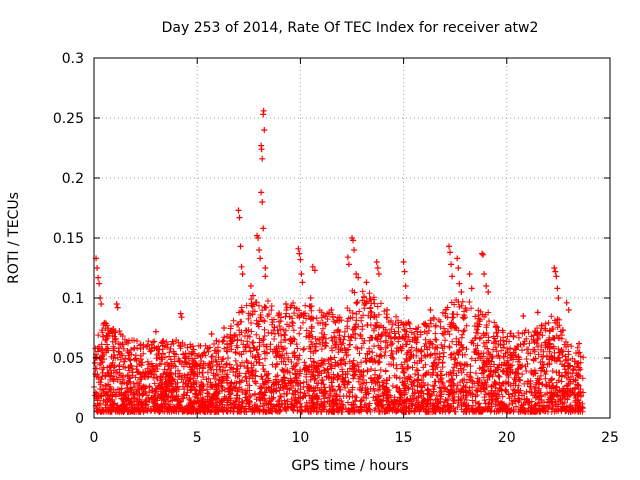 The width and height of the screenshot is (640, 480). What do you see at coordinates (14, 238) in the screenshot?
I see `y-axis-label: ROTI / TECUs` at bounding box center [14, 238].